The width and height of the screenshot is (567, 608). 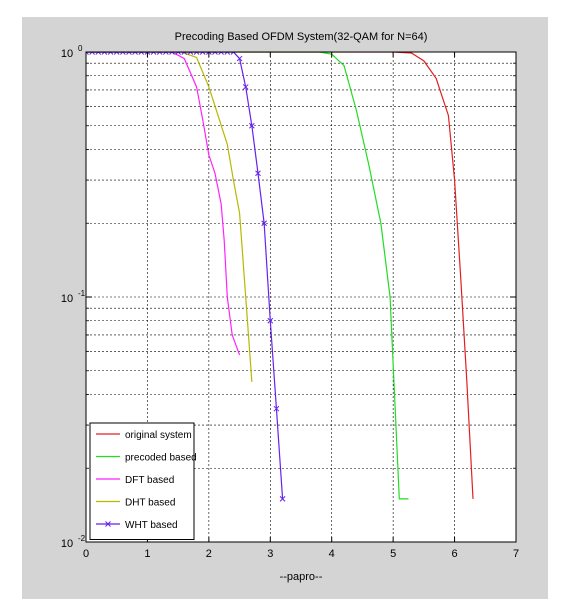 I want to click on x-tick-label: 0, so click(x=86, y=554).